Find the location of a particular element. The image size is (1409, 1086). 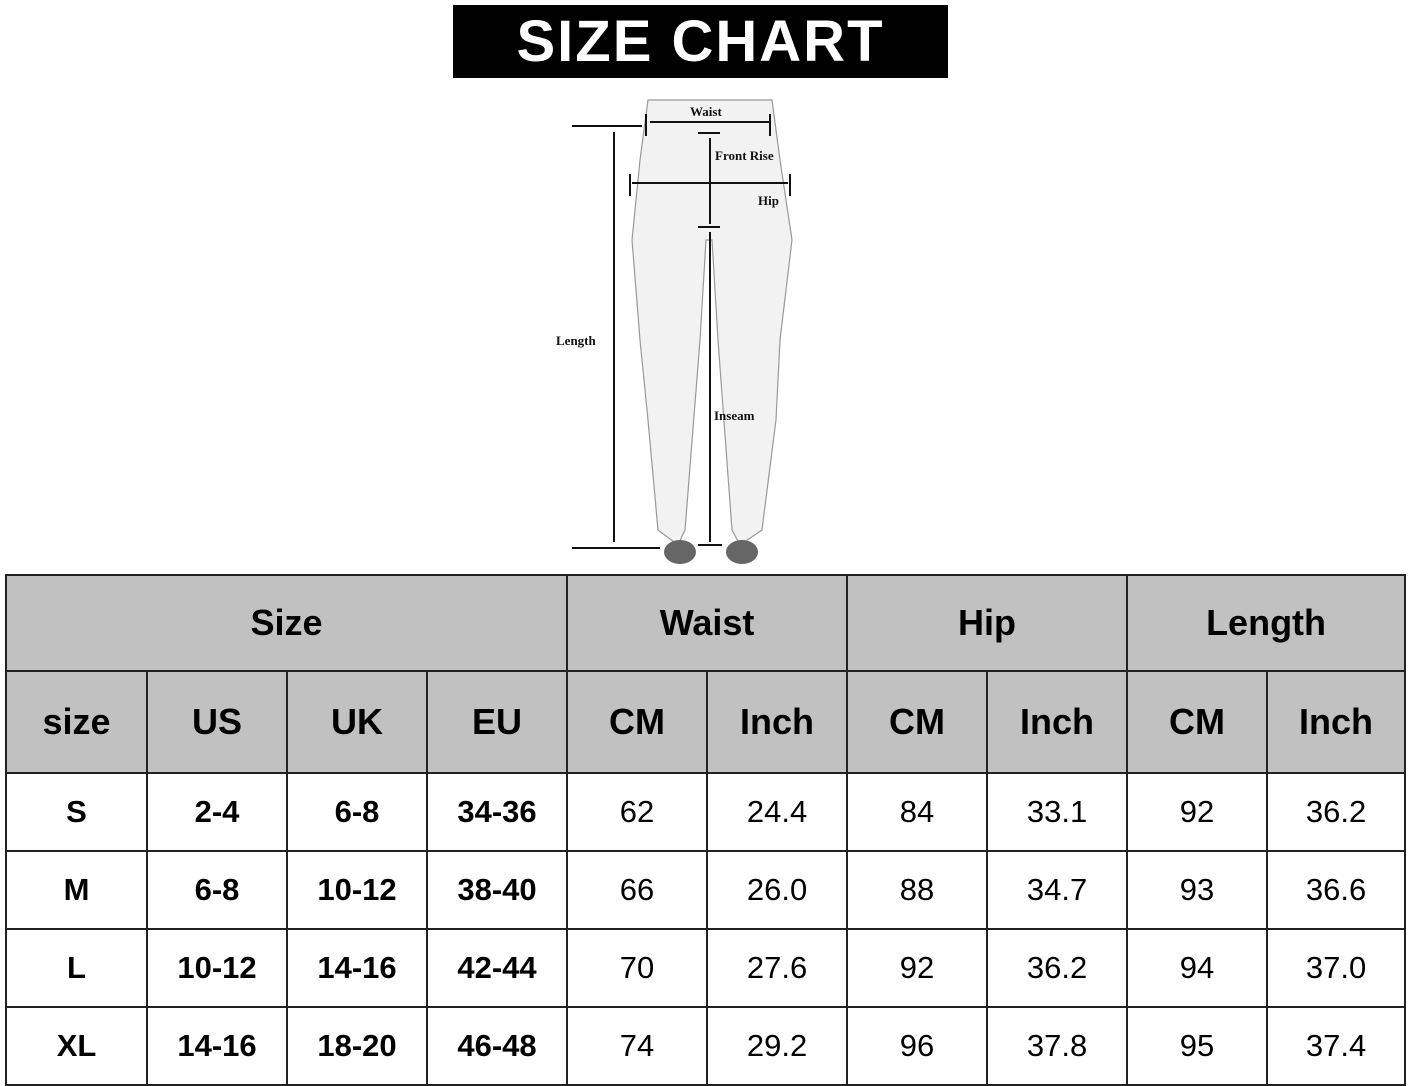

group-header-row: Size Waist Hip Length is located at coordinates (705, 623).